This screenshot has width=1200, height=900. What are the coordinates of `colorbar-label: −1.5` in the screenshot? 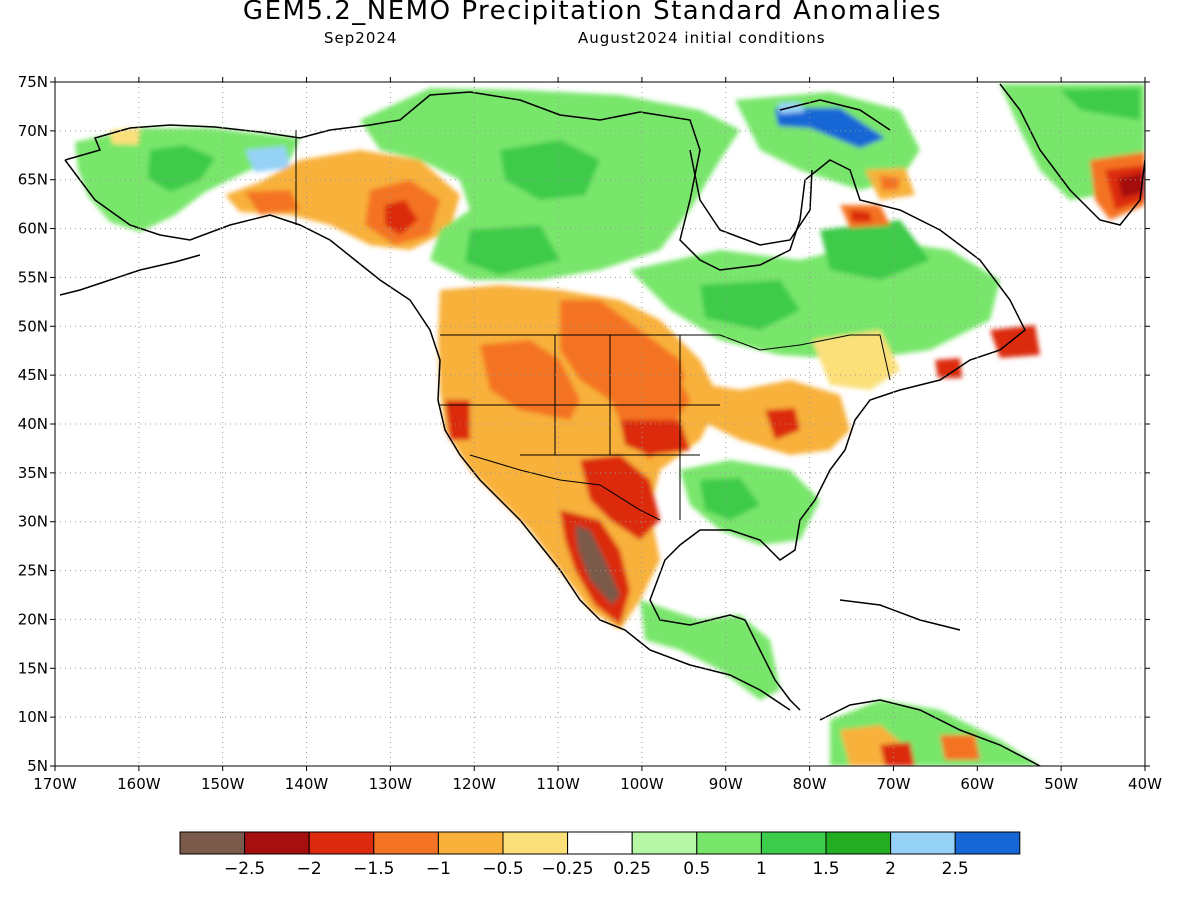 It's located at (373, 869).